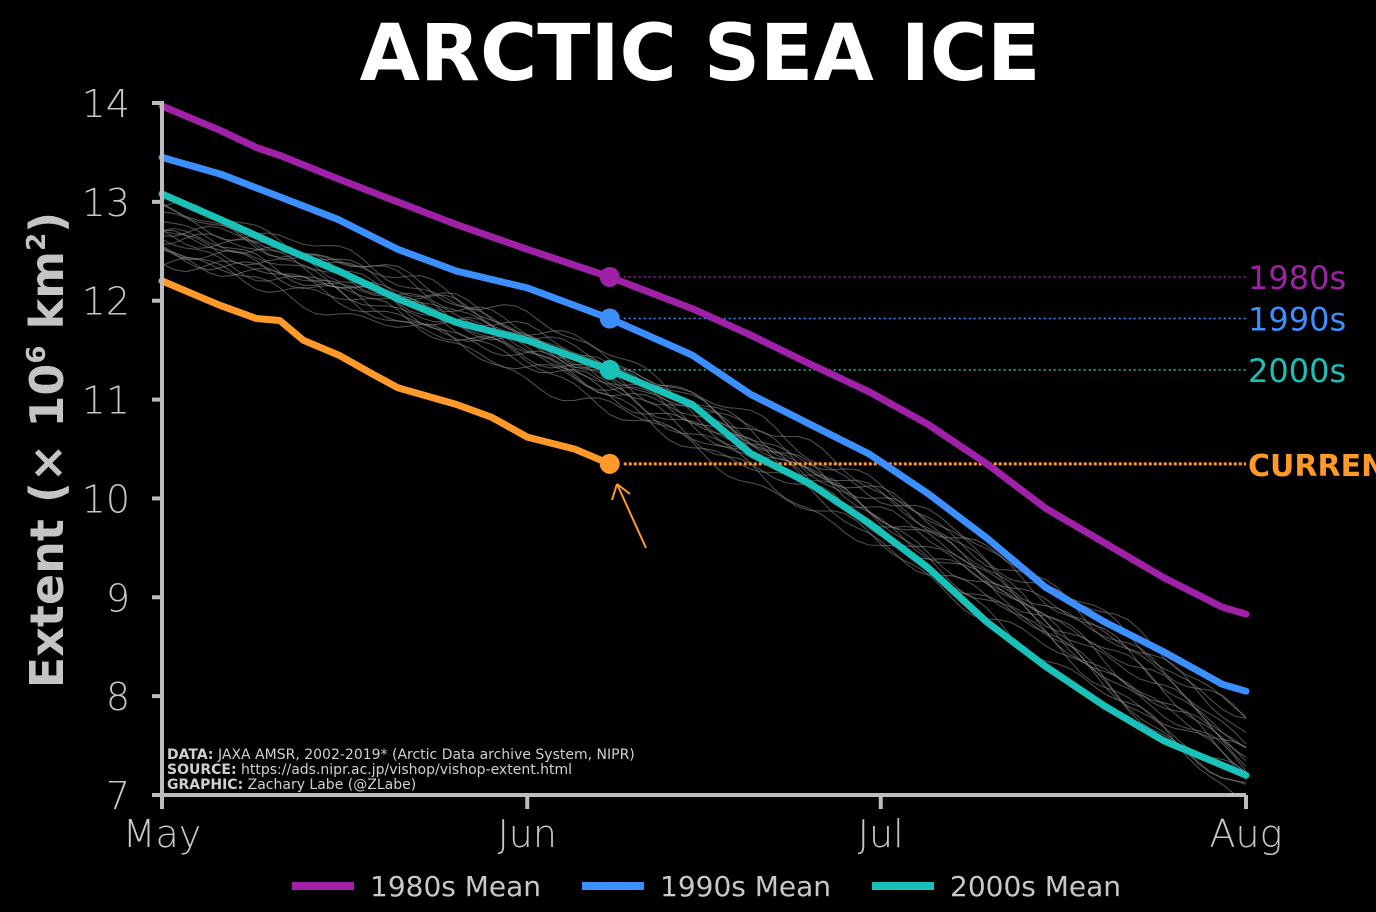 The height and width of the screenshot is (912, 1376). I want to click on credit-line: GRAPHIC: Zachary Labe (@ZLabe), so click(291, 785).